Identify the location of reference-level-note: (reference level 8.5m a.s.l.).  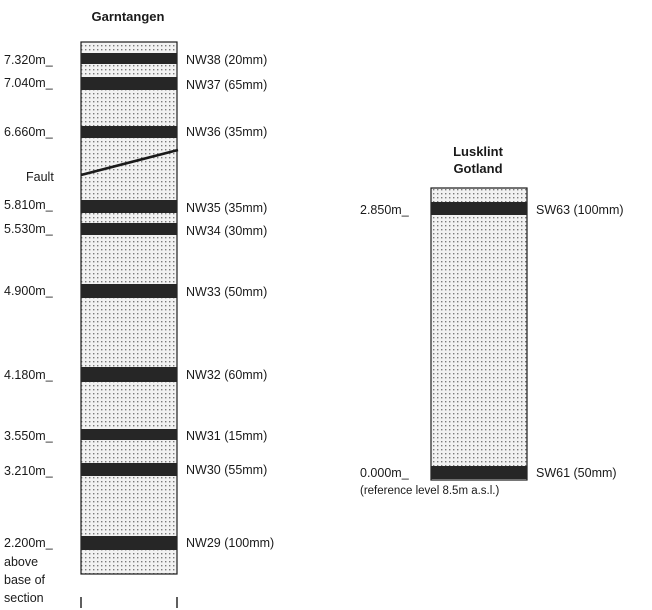
(430, 491).